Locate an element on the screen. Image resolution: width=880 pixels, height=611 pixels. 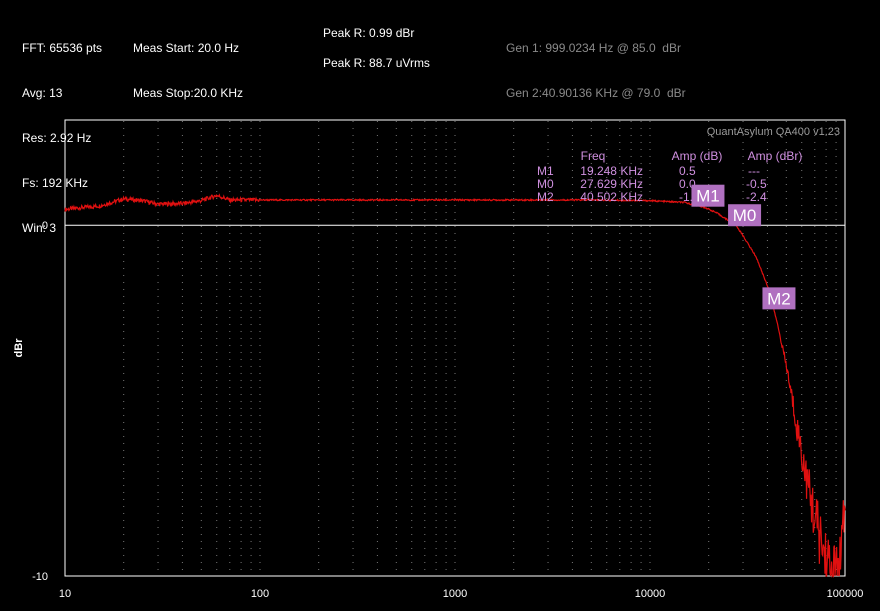
meas-start: Meas Start: 20.0 Hz is located at coordinates (186, 48).